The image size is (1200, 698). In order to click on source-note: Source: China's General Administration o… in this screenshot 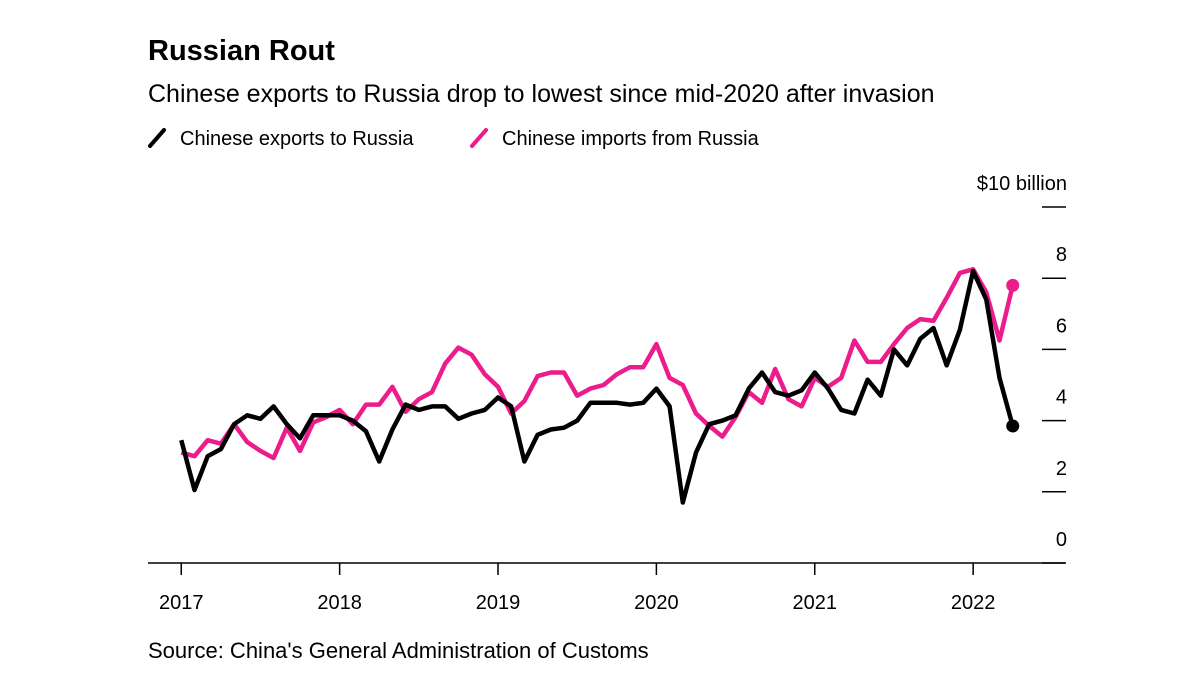, I will do `click(398, 650)`.